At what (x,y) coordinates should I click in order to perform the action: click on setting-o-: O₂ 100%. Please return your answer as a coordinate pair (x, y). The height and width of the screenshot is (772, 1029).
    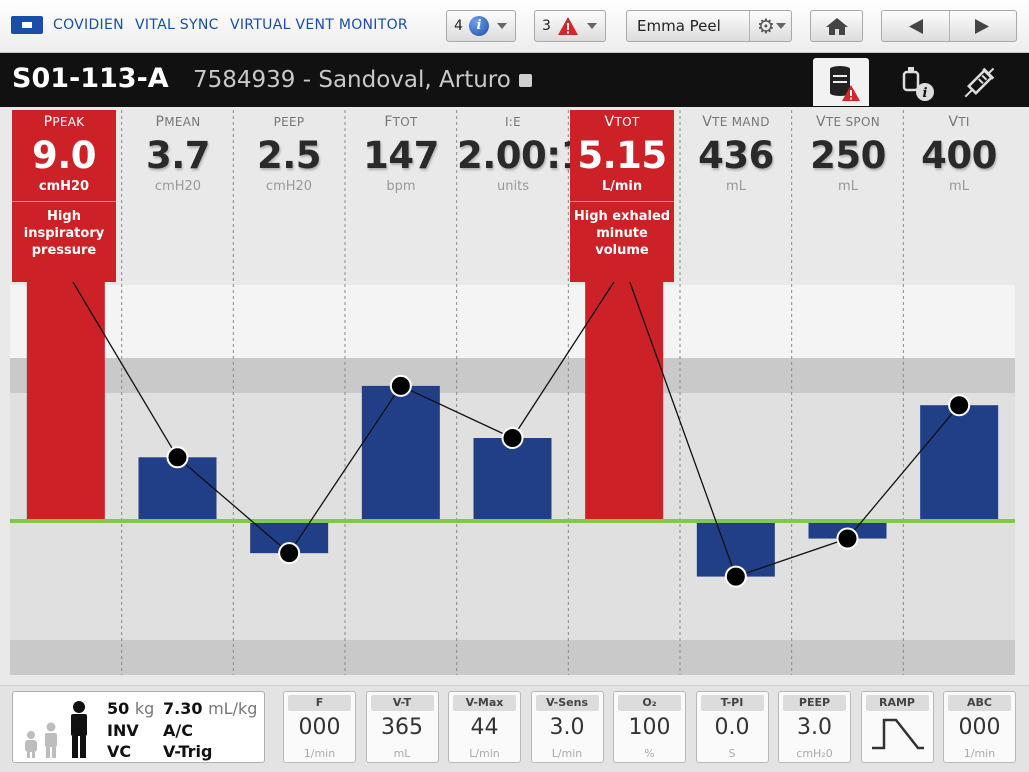
    Looking at the image, I should click on (649, 727).